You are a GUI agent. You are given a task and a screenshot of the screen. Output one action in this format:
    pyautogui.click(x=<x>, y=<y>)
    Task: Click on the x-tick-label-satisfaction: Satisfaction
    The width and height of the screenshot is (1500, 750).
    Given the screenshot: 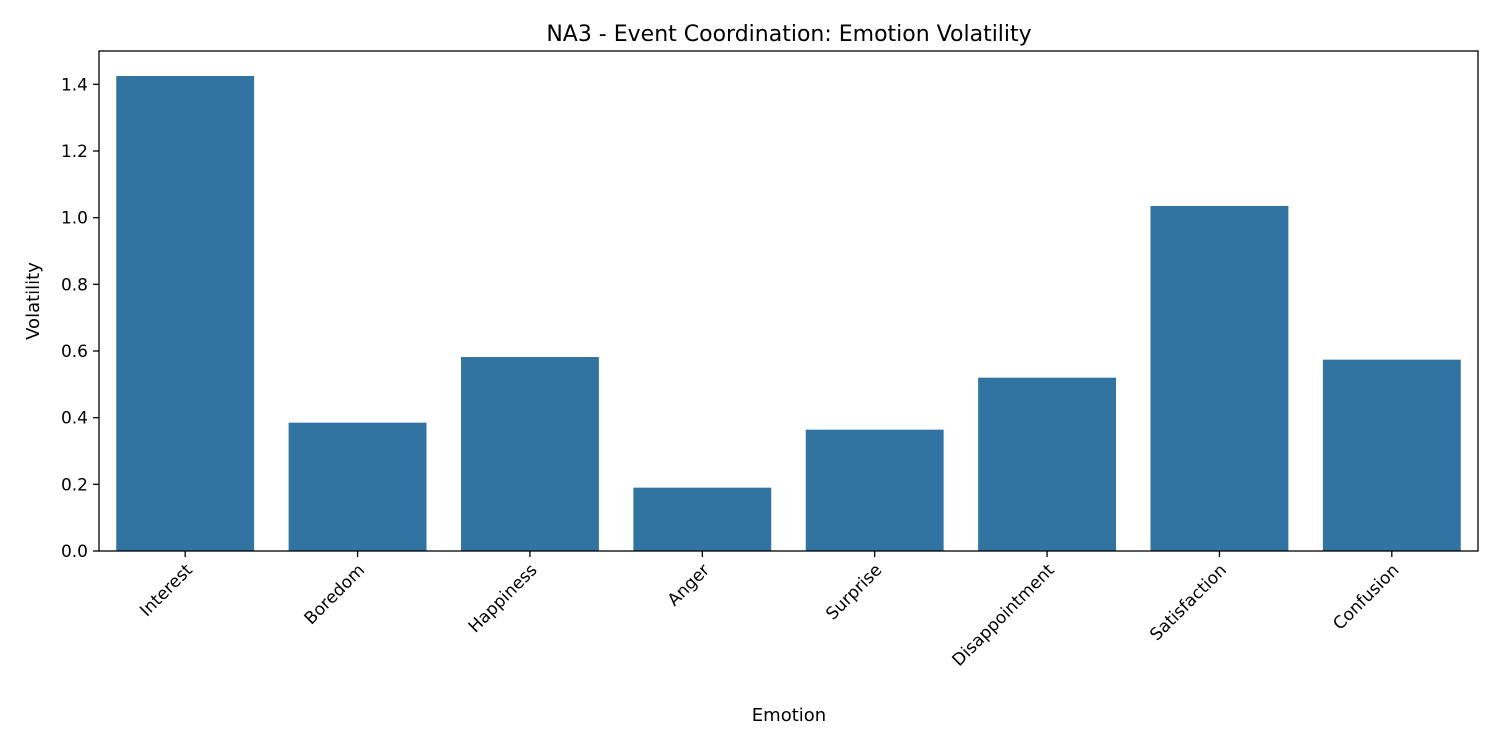 What is the action you would take?
    pyautogui.click(x=1188, y=602)
    